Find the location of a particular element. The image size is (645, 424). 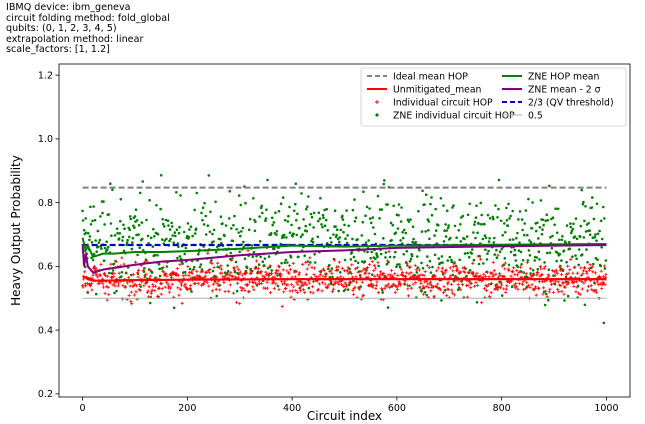

x-tick-label: 0 is located at coordinates (83, 408).